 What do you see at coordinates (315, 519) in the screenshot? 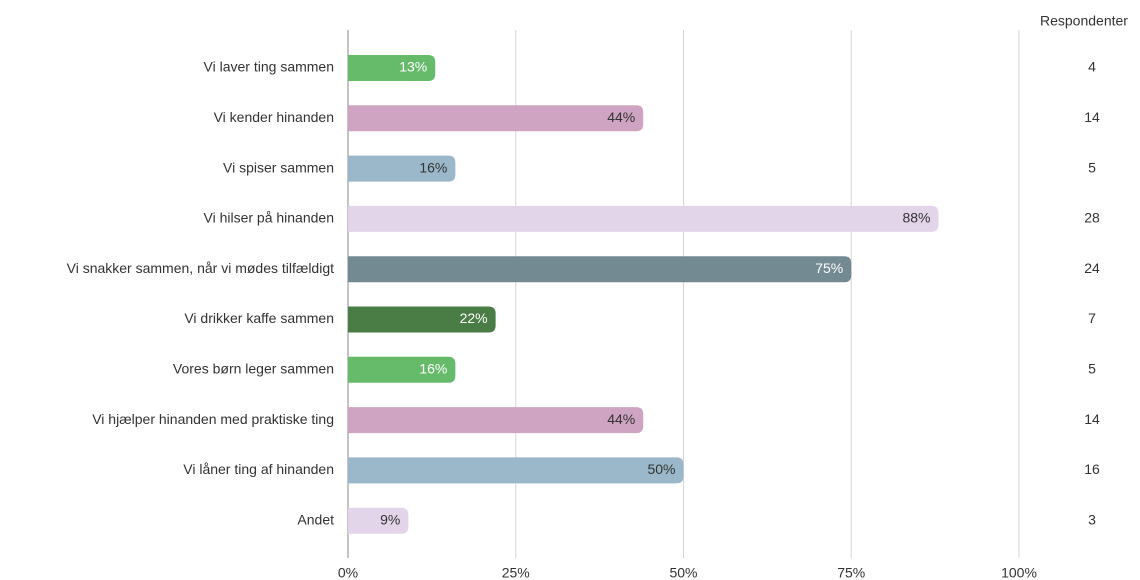
I see `y-tick-label: Andet` at bounding box center [315, 519].